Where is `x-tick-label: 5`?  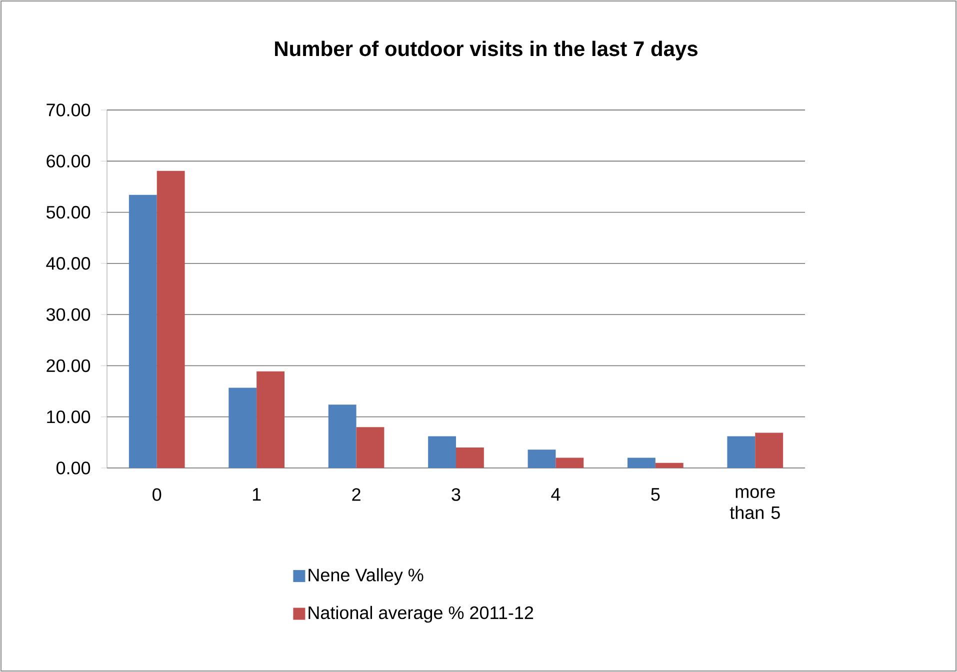 x-tick-label: 5 is located at coordinates (655, 494).